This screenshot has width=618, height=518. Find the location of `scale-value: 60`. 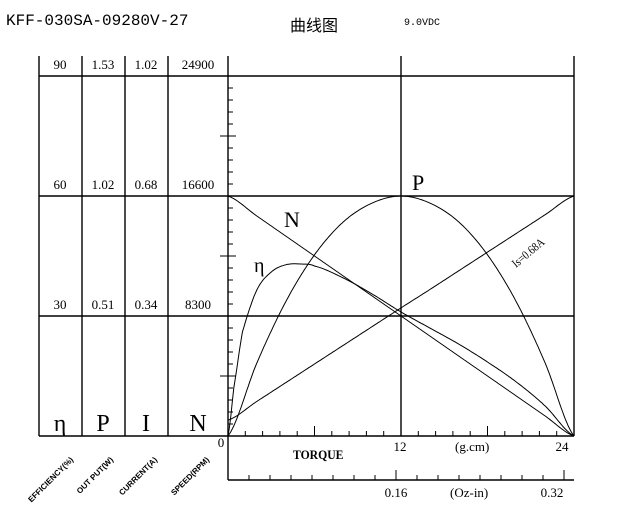

scale-value: 60 is located at coordinates (60, 184).